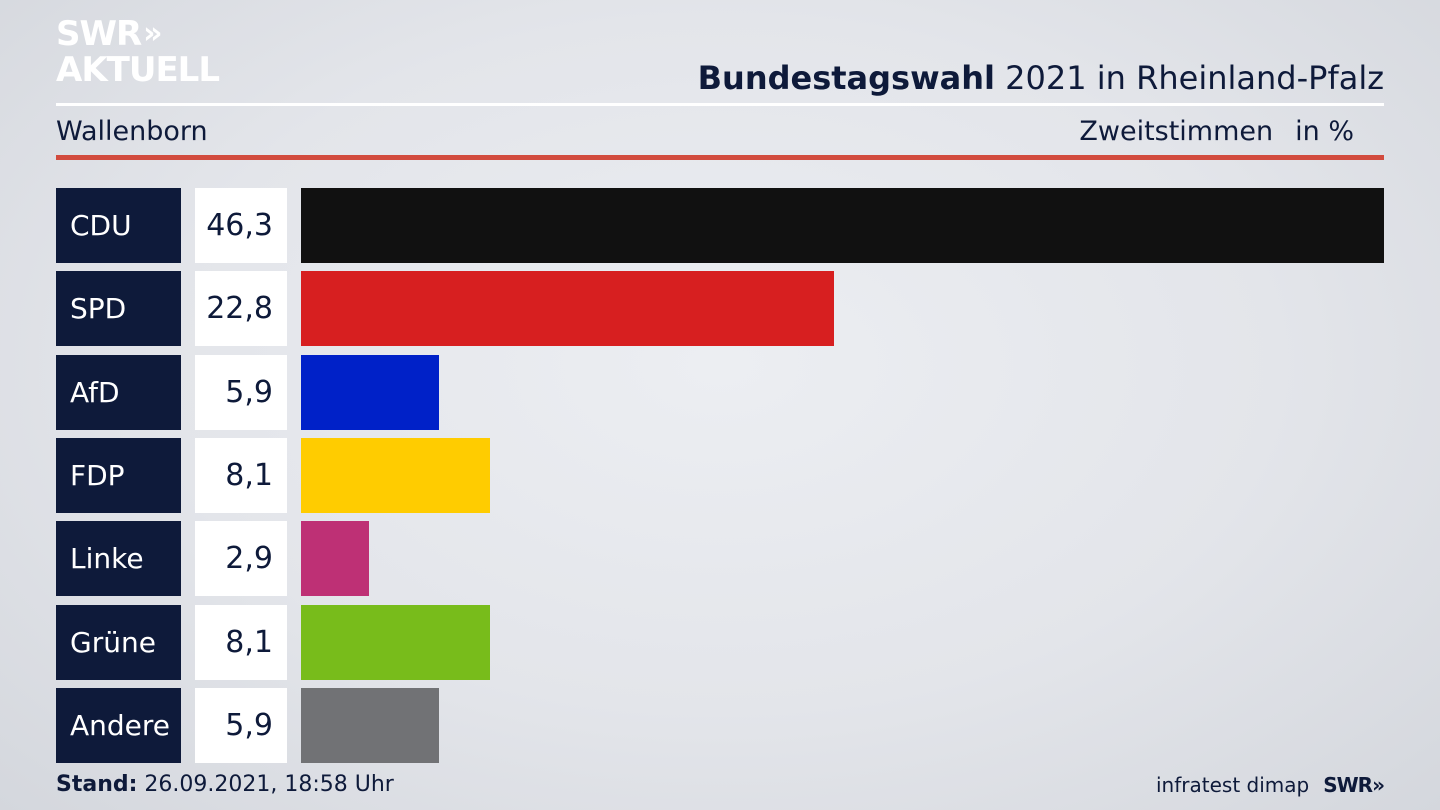  I want to click on region-label: Wallenborn, so click(132, 131).